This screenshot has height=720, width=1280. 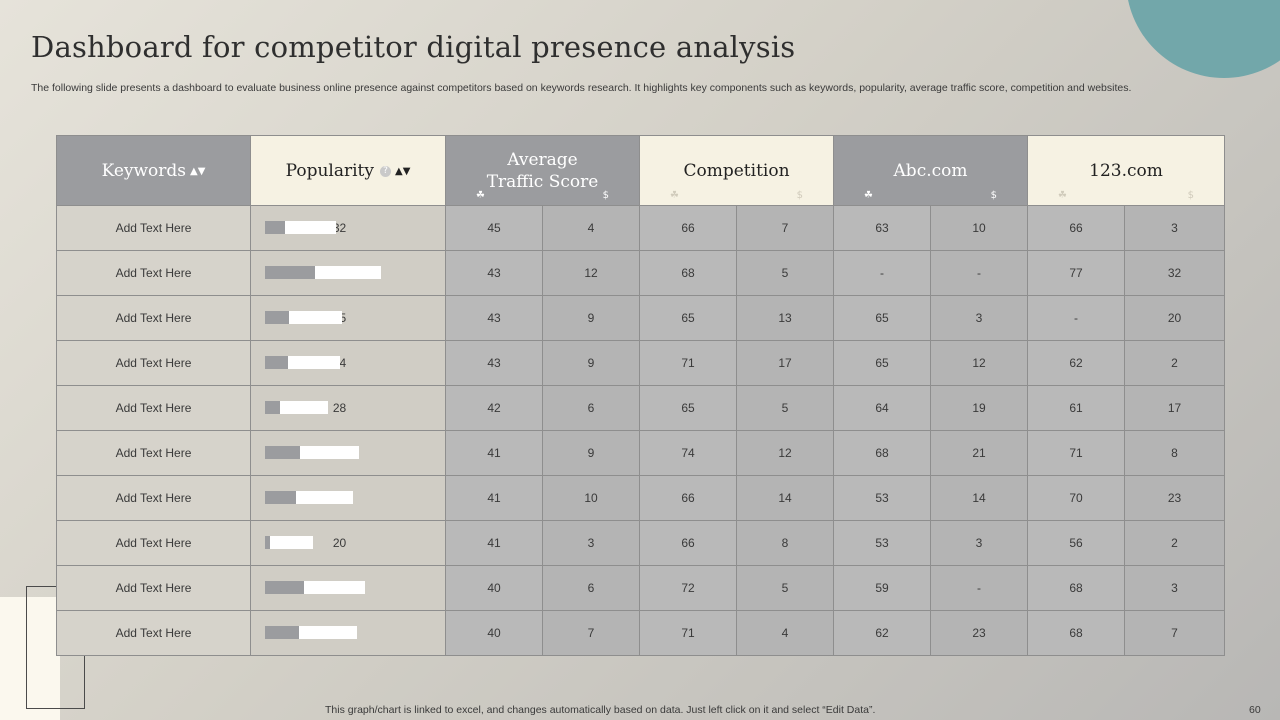 I want to click on table-row: Add Text Here 20 41 3 66 8 53 3 56 2, so click(x=641, y=543).